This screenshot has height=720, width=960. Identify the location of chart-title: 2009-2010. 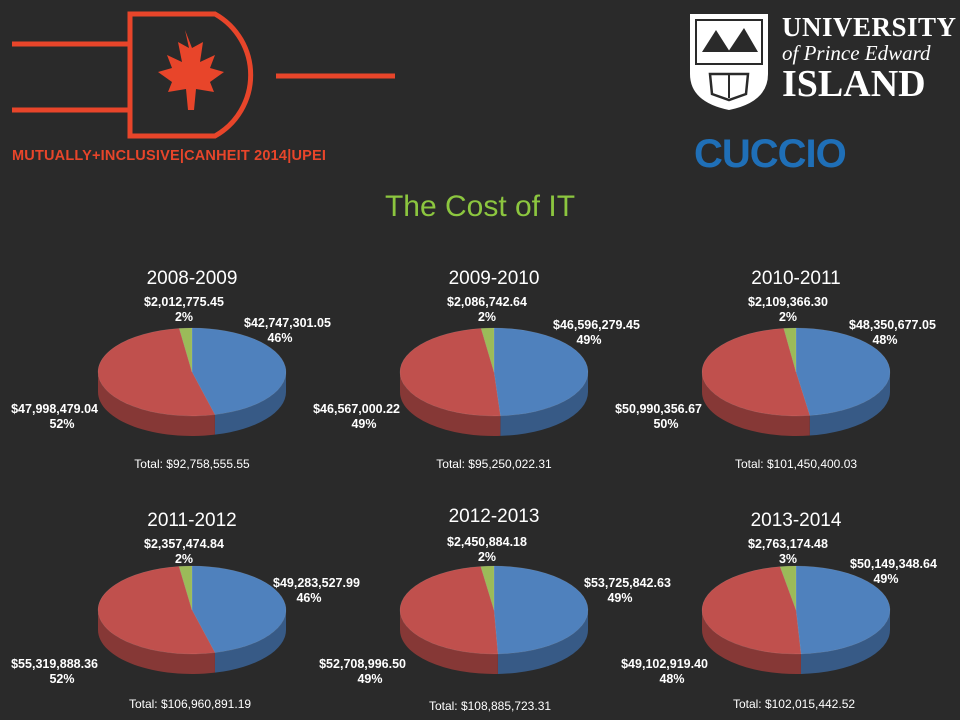
(494, 278).